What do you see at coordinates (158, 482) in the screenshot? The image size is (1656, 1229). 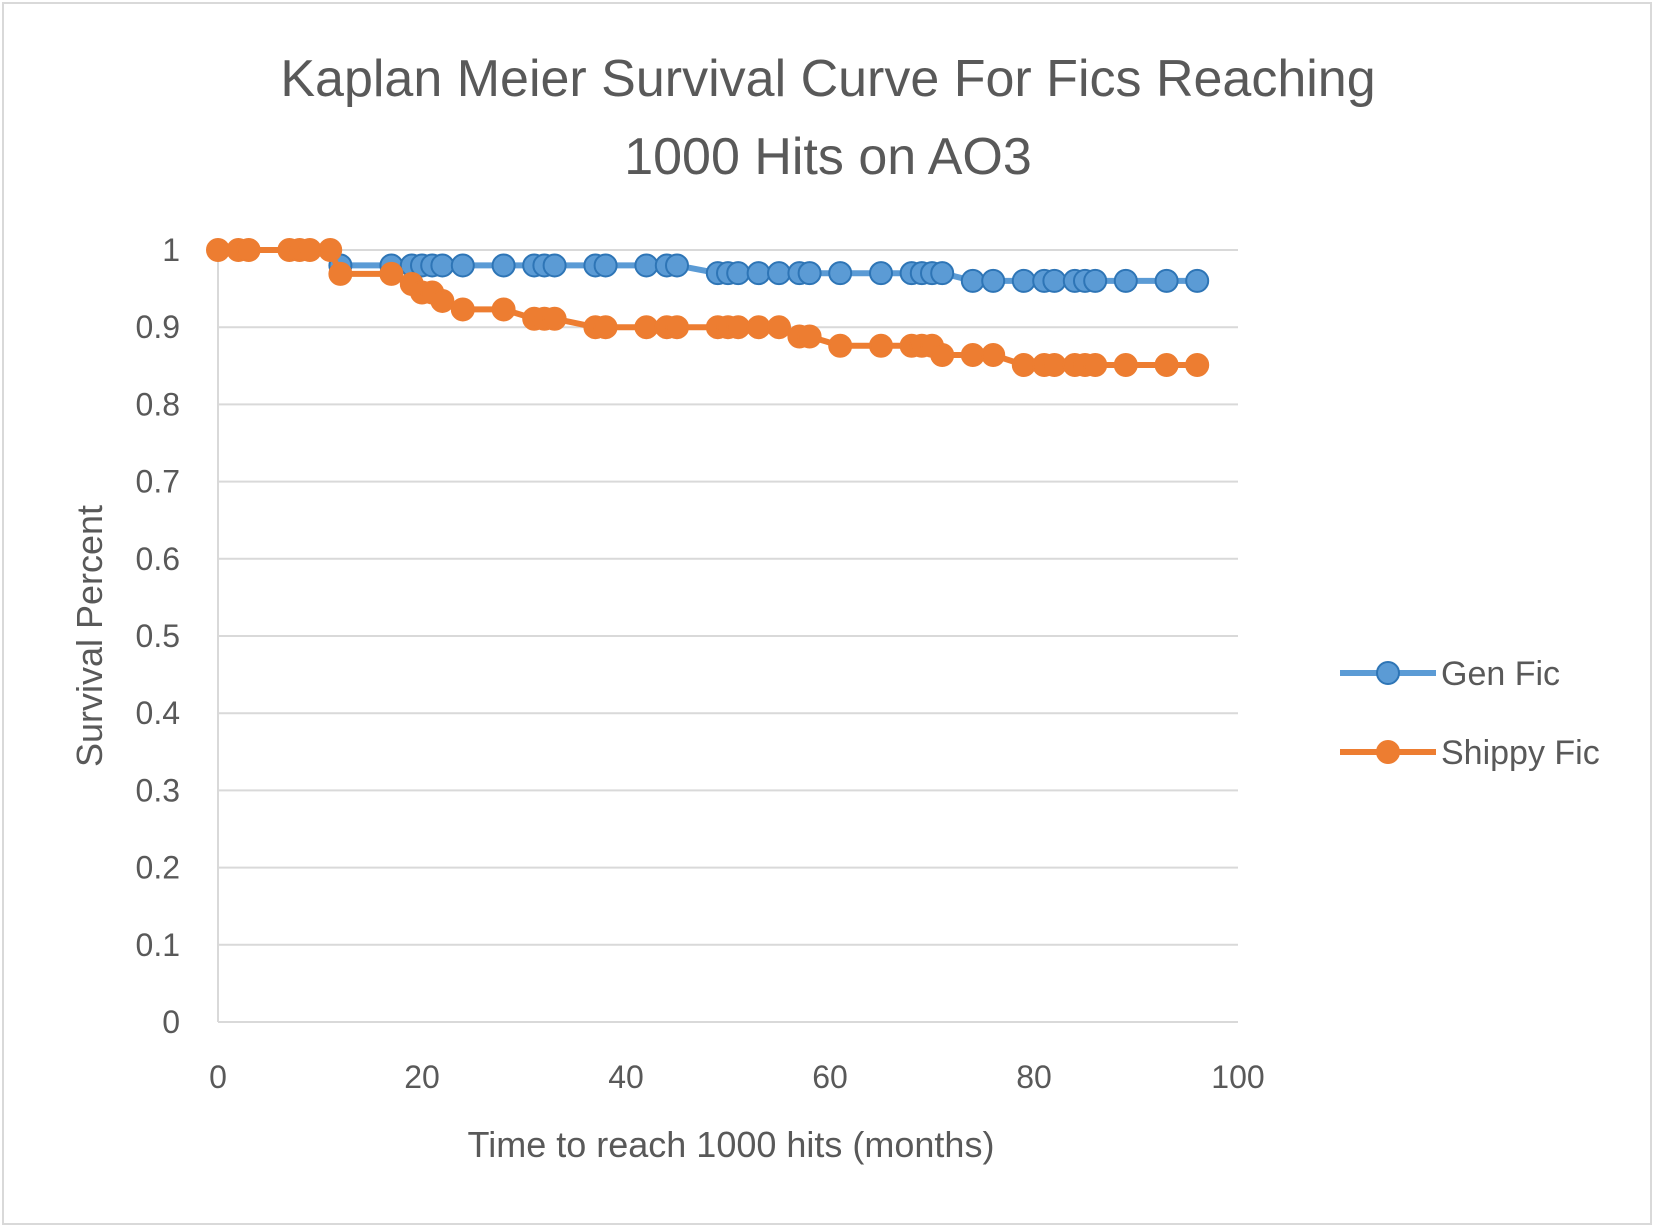 I see `y-tick-label: 0.7` at bounding box center [158, 482].